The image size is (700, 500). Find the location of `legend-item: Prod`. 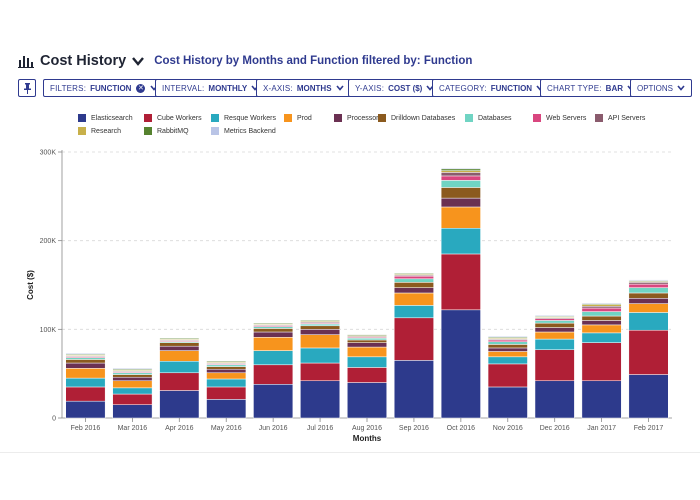

legend-item: Prod is located at coordinates (298, 118).